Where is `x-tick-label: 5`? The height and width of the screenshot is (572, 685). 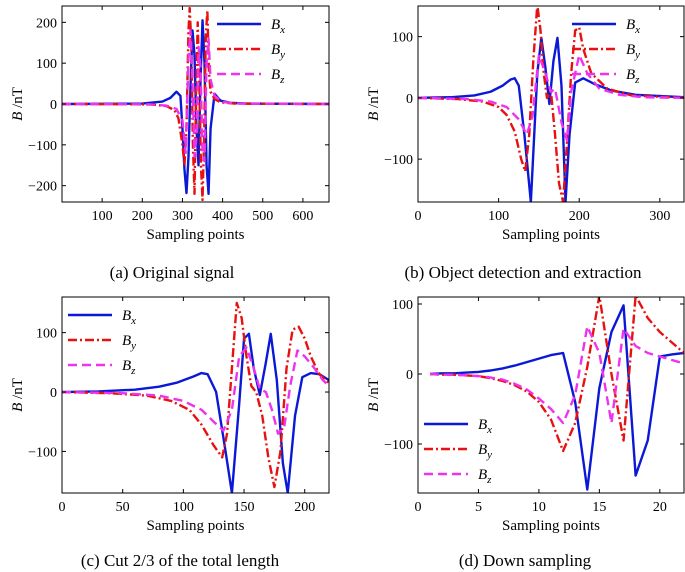
x-tick-label: 5 is located at coordinates (478, 507).